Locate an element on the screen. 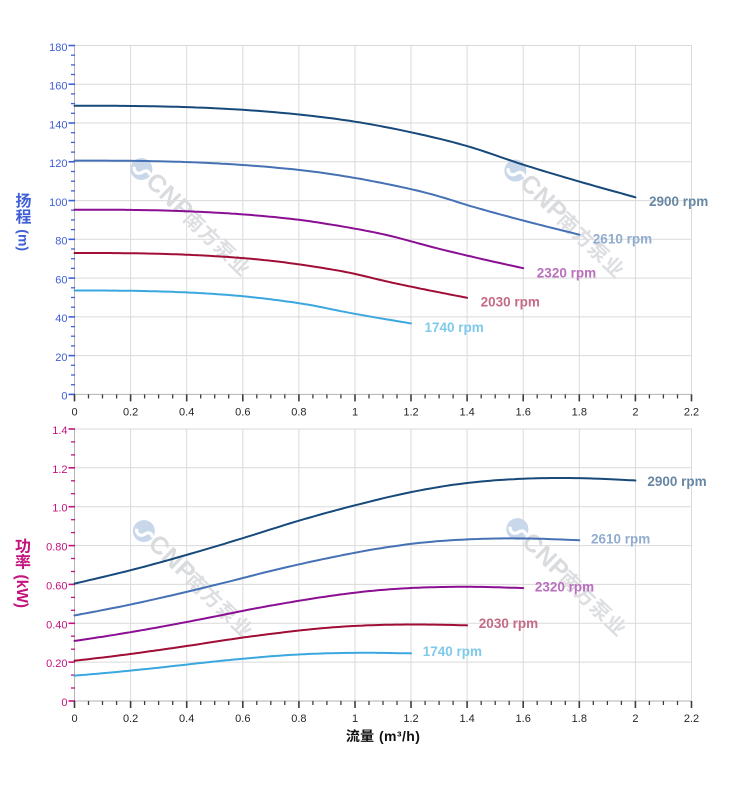 Image resolution: width=752 pixels, height=802 pixels. svg-text: 180 is located at coordinates (58, 48).